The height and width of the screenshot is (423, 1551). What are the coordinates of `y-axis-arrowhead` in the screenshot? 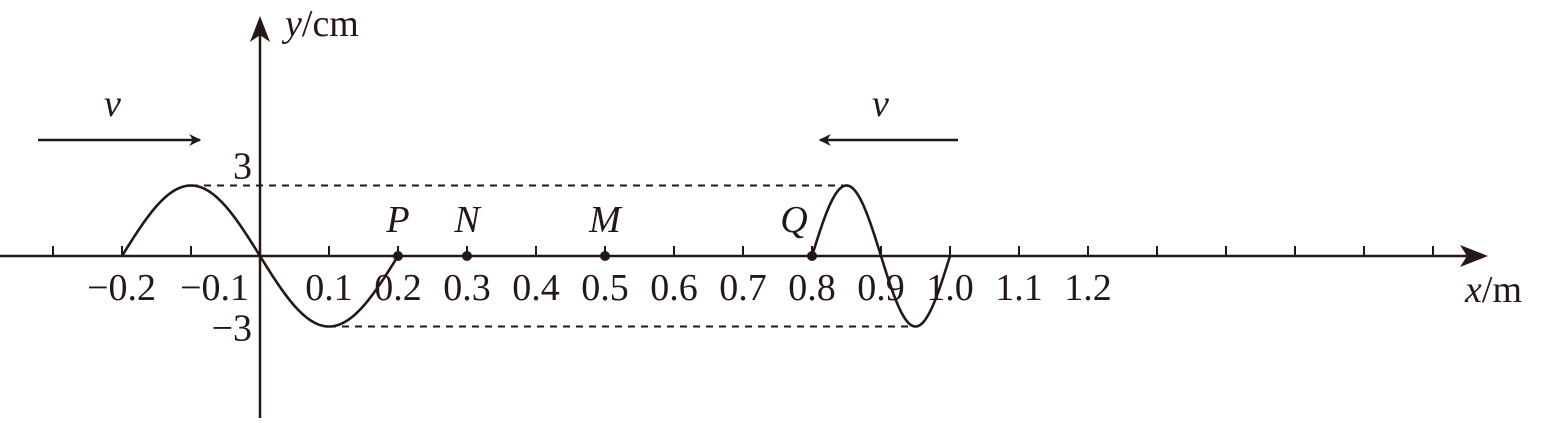 It's located at (260, 29).